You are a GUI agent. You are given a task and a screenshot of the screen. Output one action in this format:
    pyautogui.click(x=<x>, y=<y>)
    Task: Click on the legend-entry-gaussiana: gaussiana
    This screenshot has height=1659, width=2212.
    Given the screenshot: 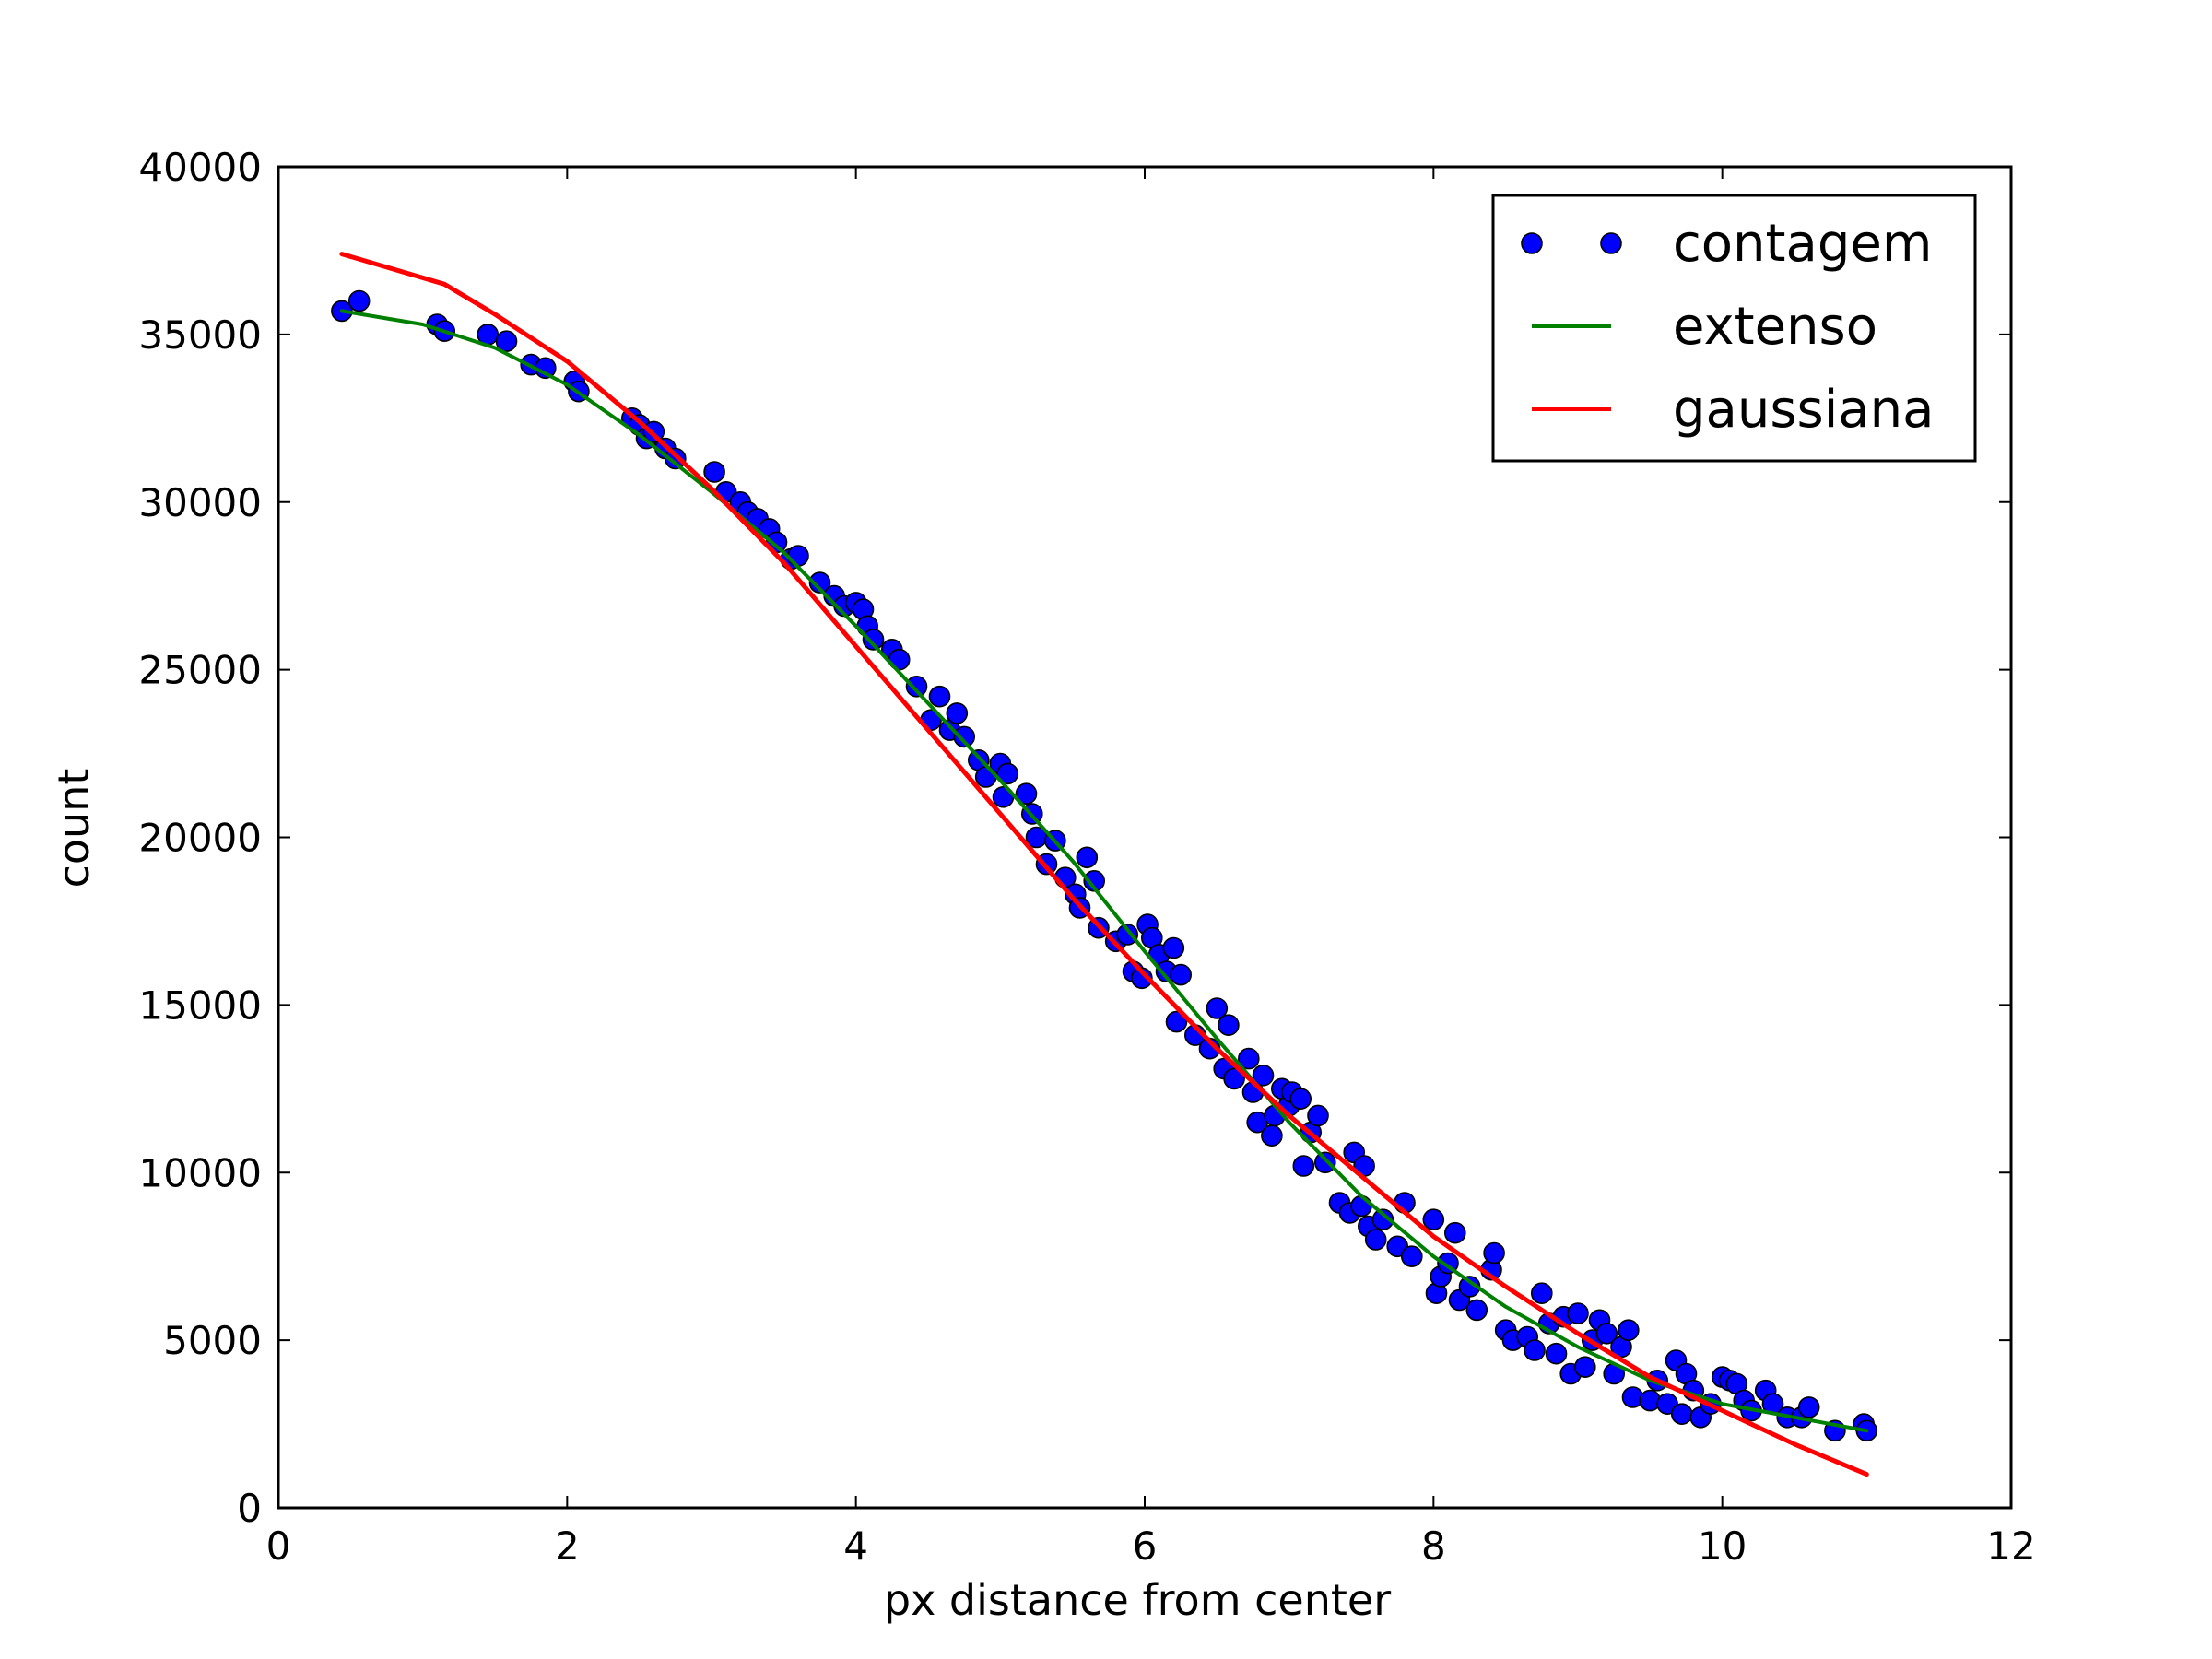 What is the action you would take?
    pyautogui.click(x=1733, y=410)
    